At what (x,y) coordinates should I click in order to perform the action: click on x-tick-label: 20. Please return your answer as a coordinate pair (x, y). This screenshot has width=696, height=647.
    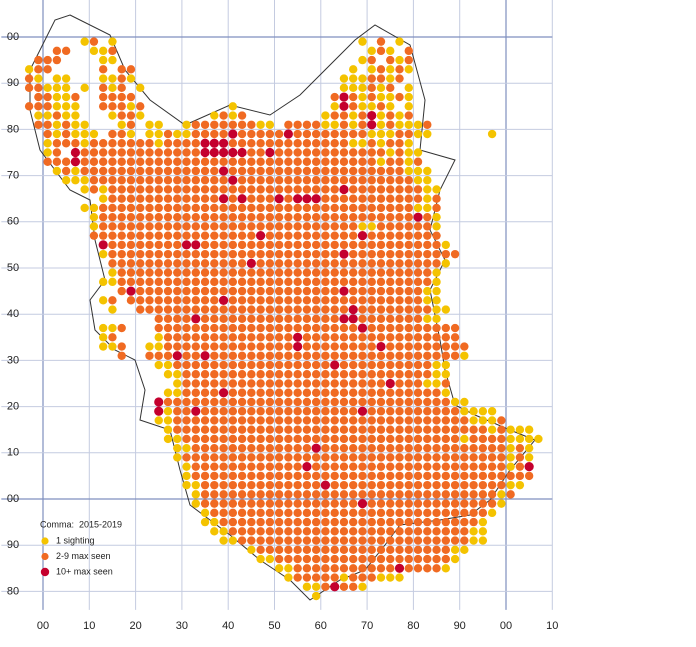
    Looking at the image, I should click on (135, 626).